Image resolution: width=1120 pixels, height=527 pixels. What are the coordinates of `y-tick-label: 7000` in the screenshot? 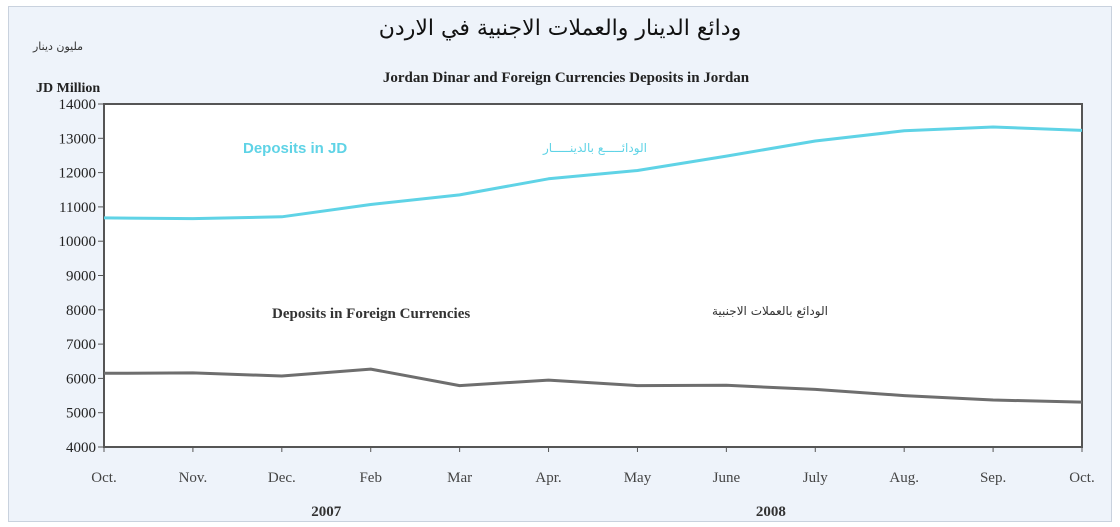 It's located at (81, 345).